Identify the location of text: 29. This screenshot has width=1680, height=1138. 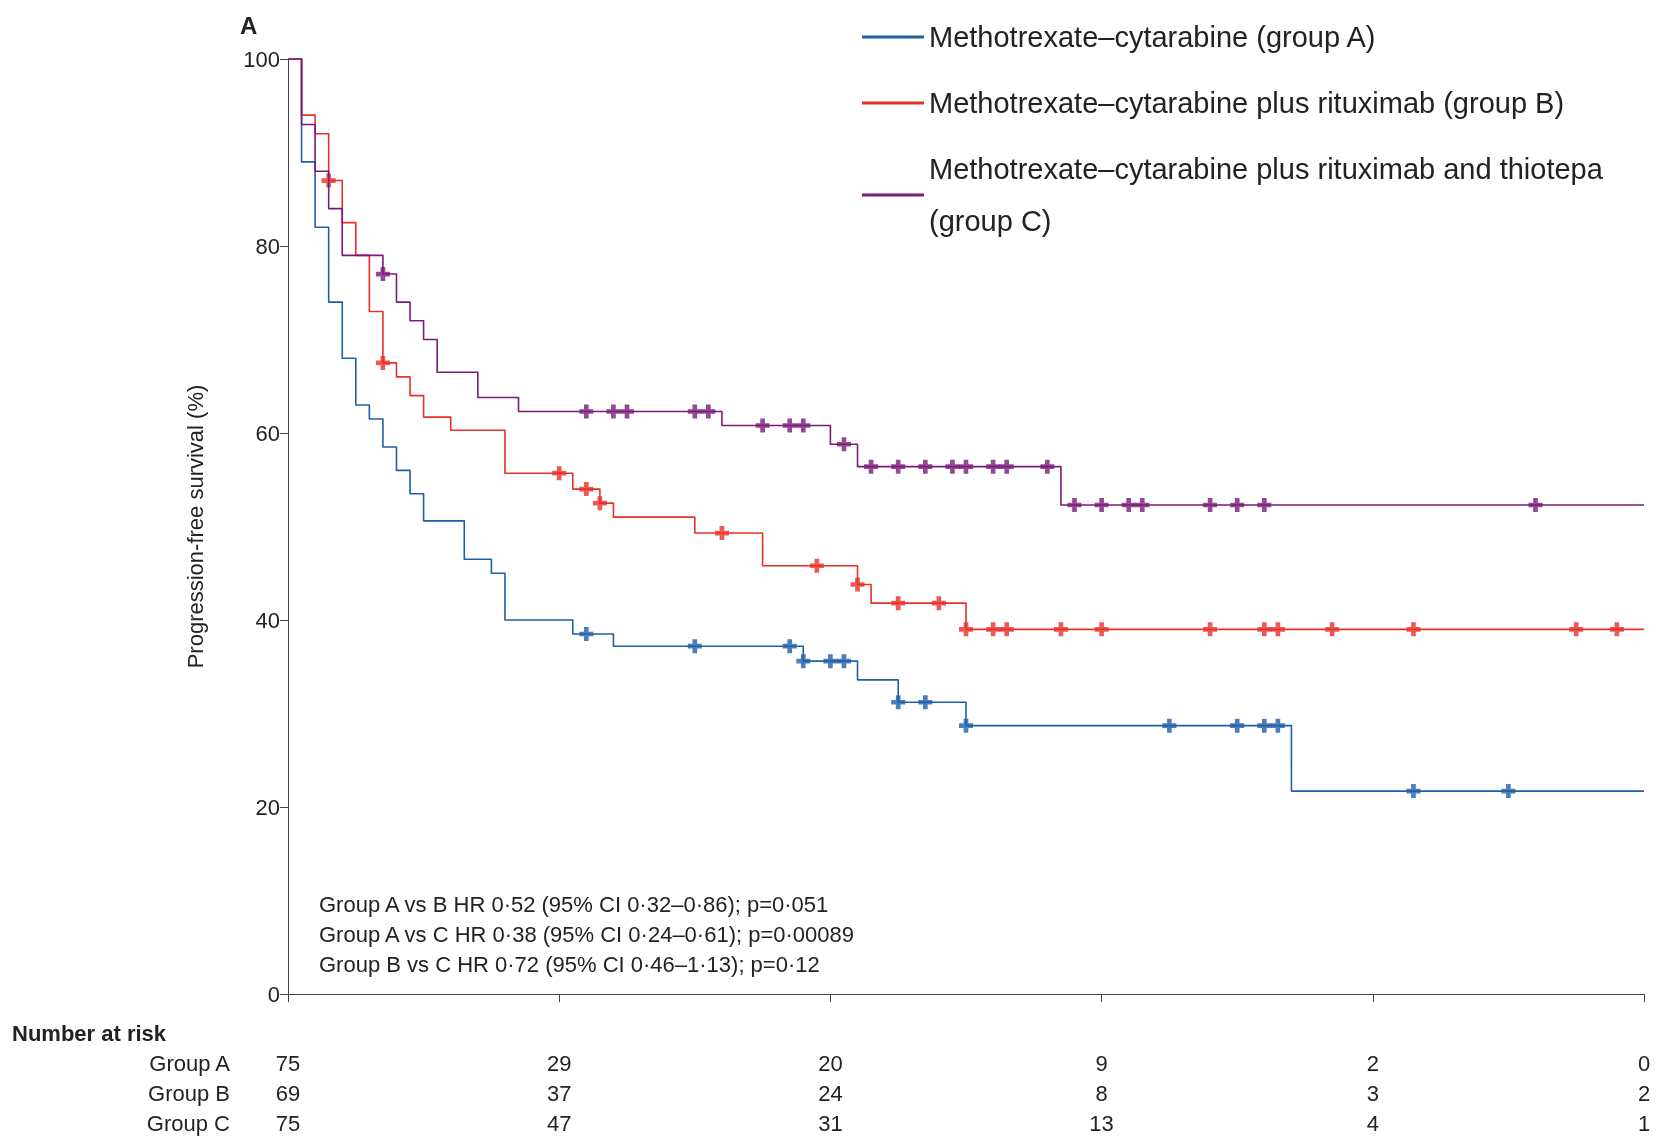
(559, 1063).